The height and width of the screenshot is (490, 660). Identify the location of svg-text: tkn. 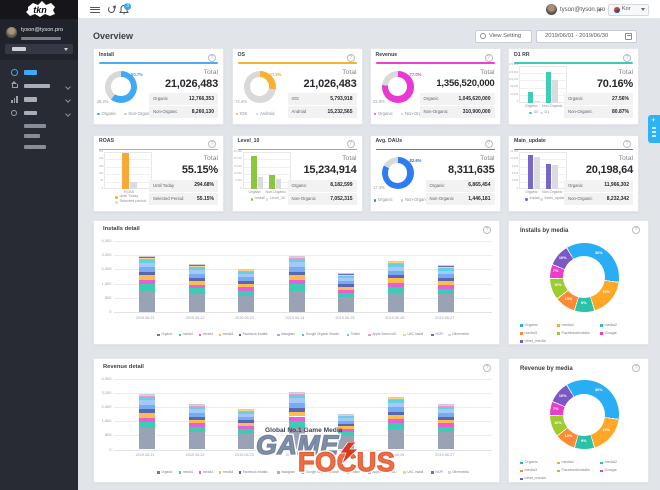
(40, 10).